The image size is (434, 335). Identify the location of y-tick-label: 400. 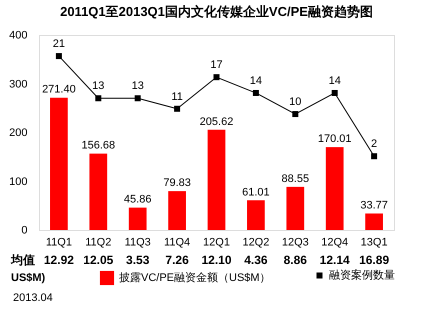
(18, 36).